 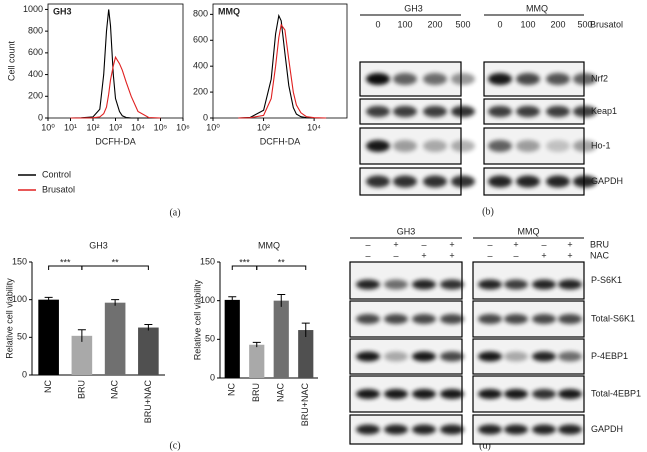 What do you see at coordinates (599, 244) in the screenshot?
I see `treatment-label: BRU` at bounding box center [599, 244].